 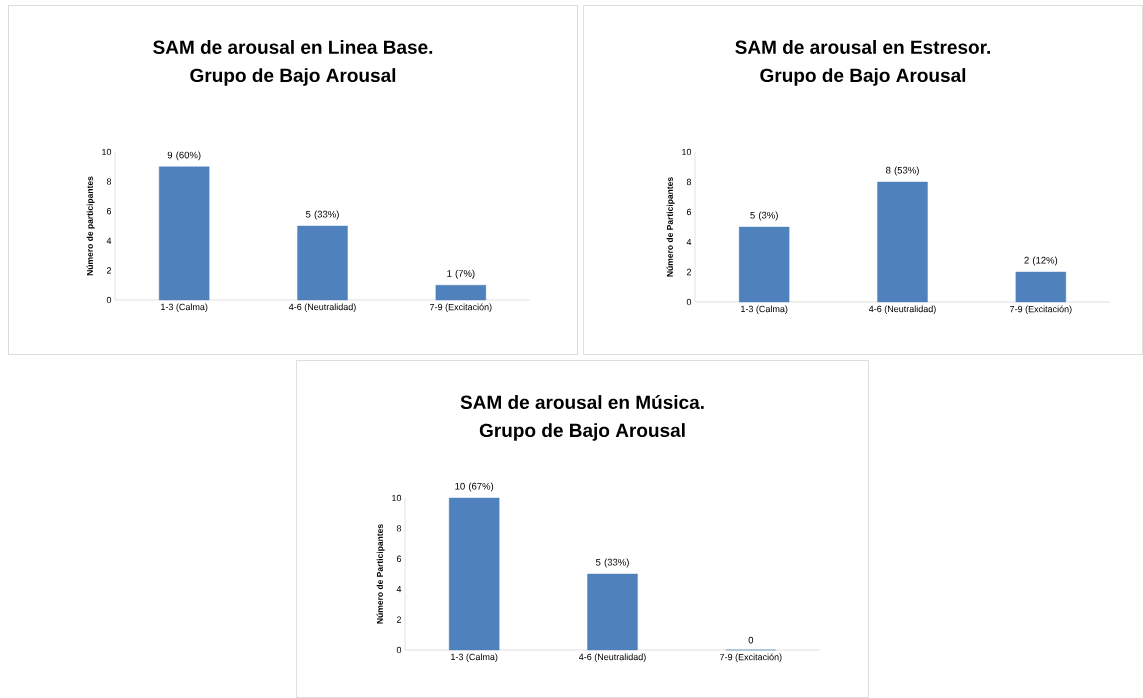 I want to click on chart-title: SAM de arousal en Estresor., so click(x=862, y=47).